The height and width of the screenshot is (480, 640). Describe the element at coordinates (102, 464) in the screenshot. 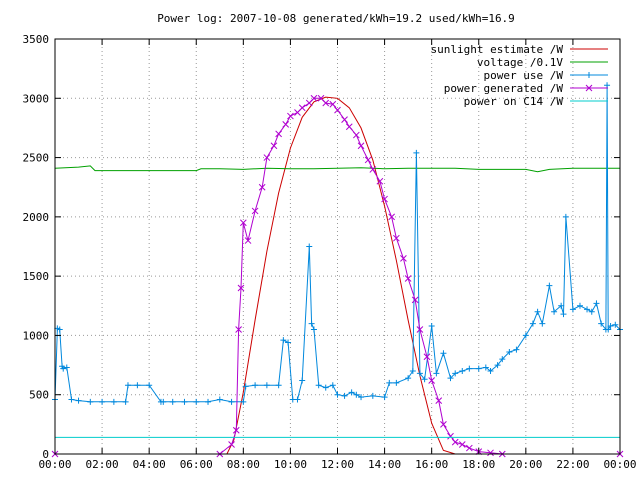

I see `x-tick-label: 02:00` at that location.